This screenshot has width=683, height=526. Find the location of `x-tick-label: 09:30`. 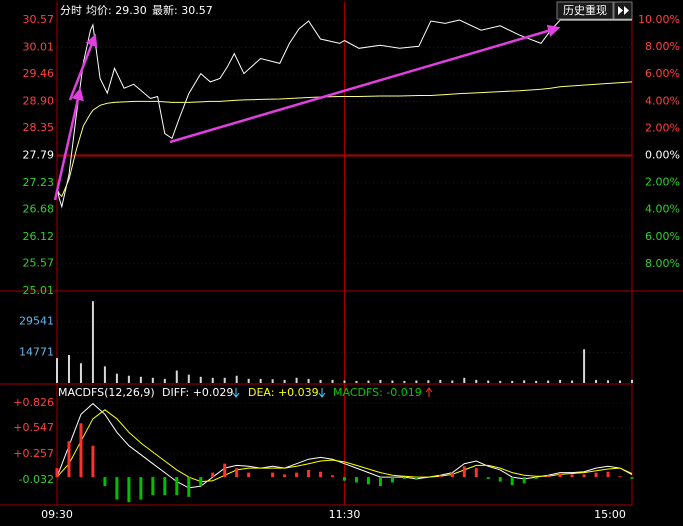

x-tick-label: 09:30 is located at coordinates (57, 514).